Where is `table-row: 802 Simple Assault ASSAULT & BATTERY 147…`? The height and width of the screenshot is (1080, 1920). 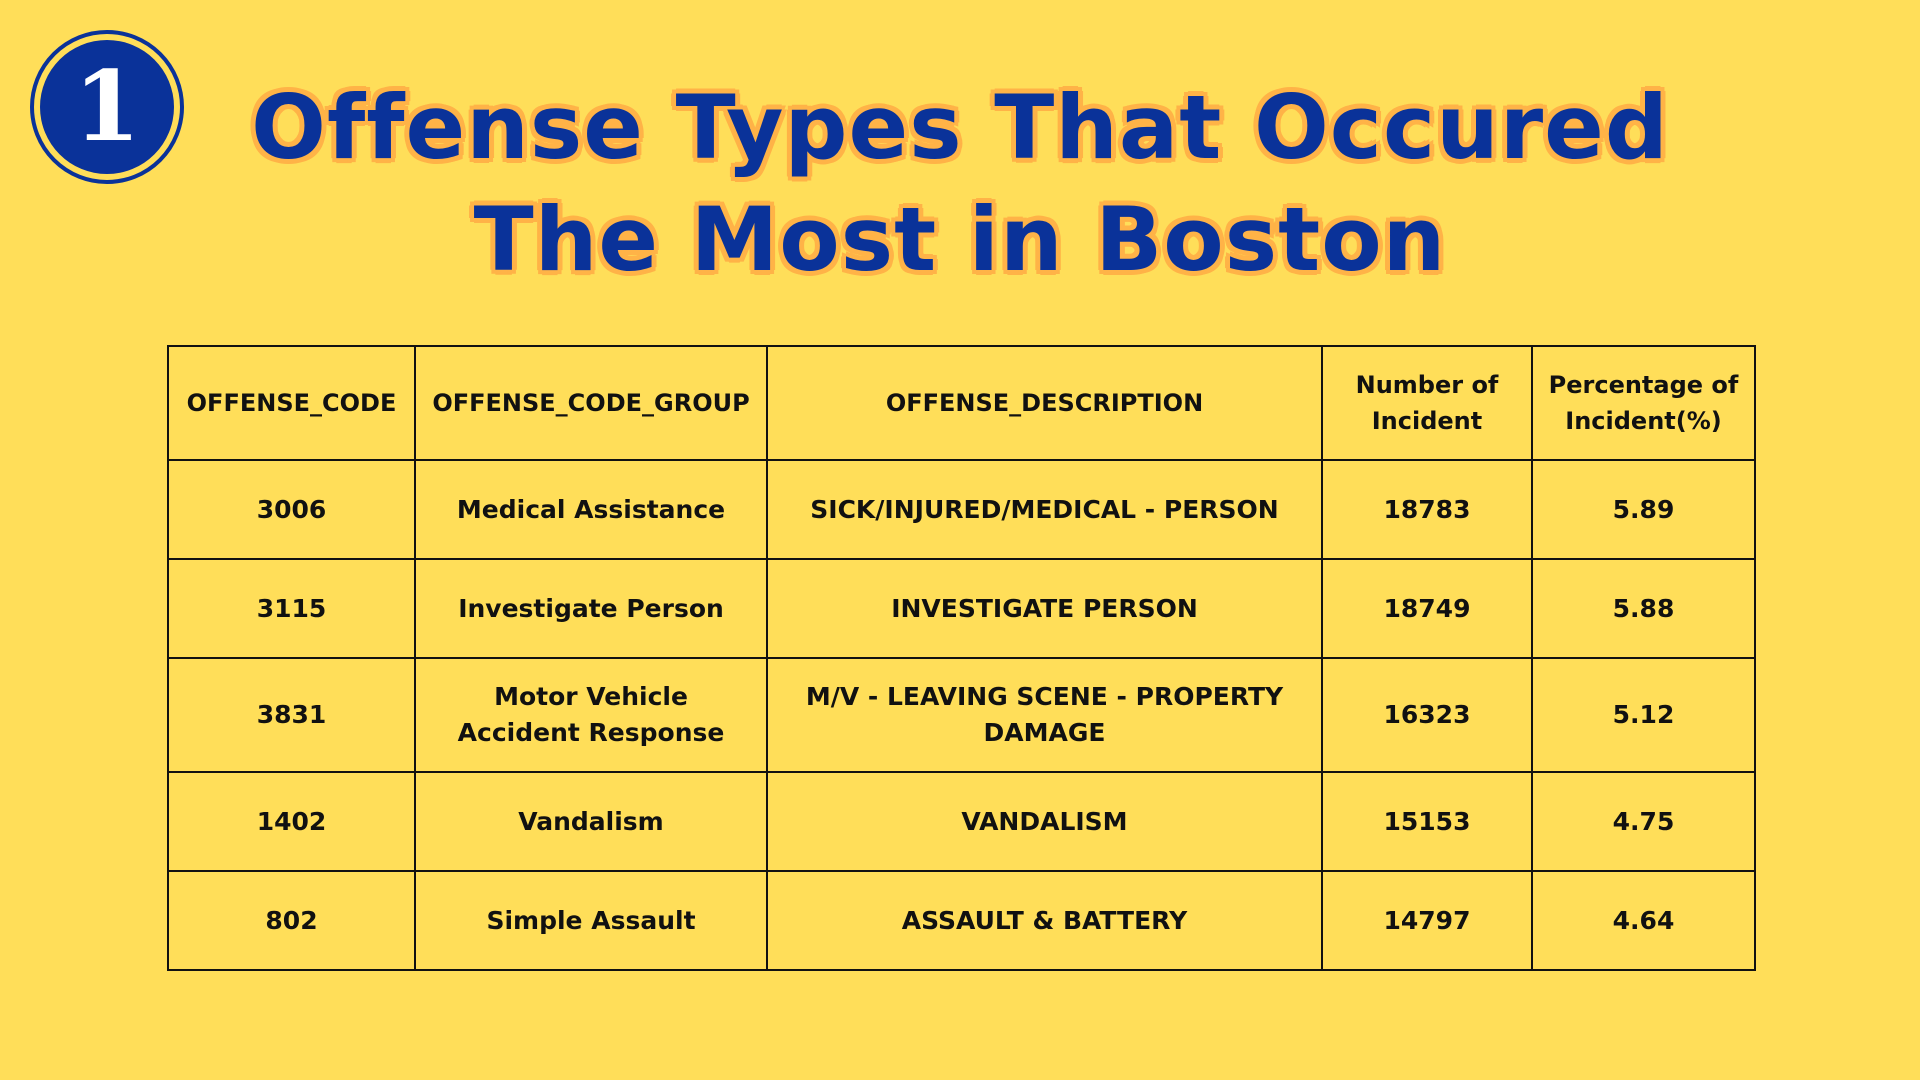 table-row: 802 Simple Assault ASSAULT & BATTERY 147… is located at coordinates (961, 920).